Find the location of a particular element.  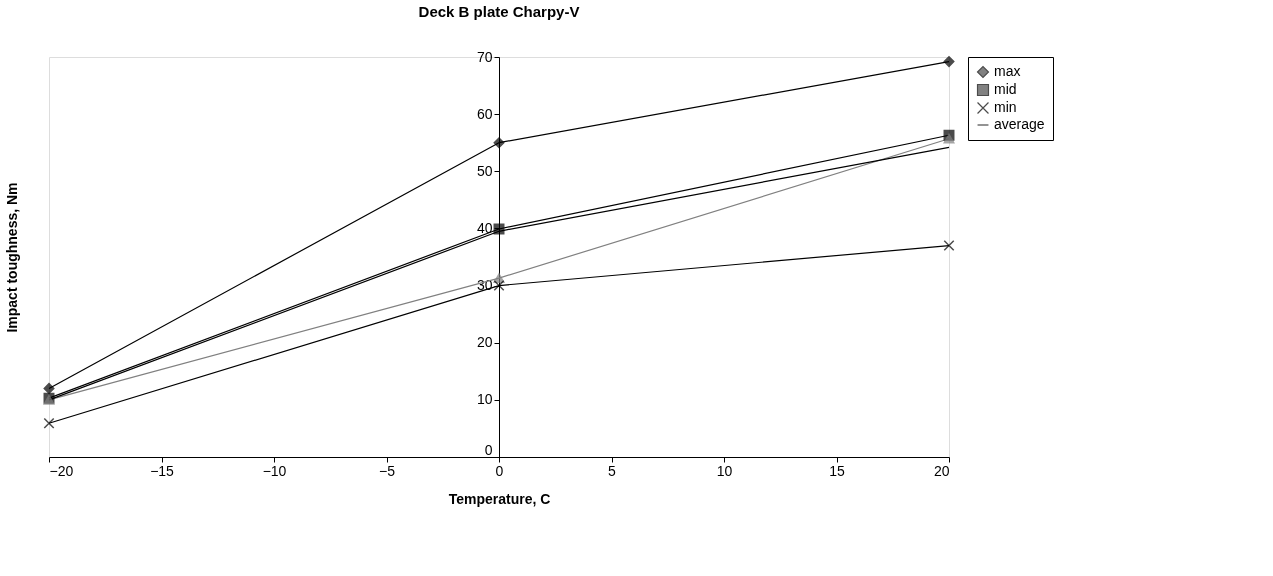

y-tick-label: 30 is located at coordinates (484, 285).